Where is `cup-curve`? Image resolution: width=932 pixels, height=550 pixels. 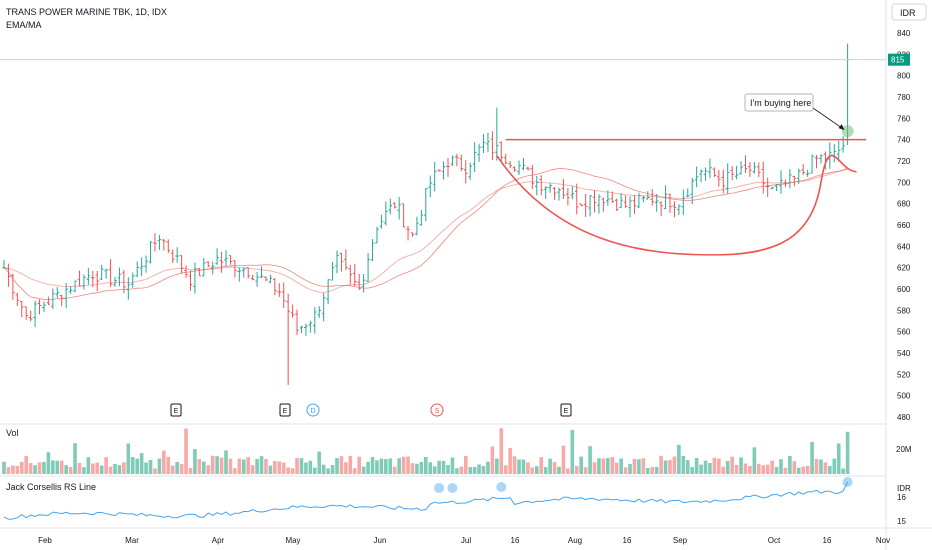 cup-curve is located at coordinates (676, 205).